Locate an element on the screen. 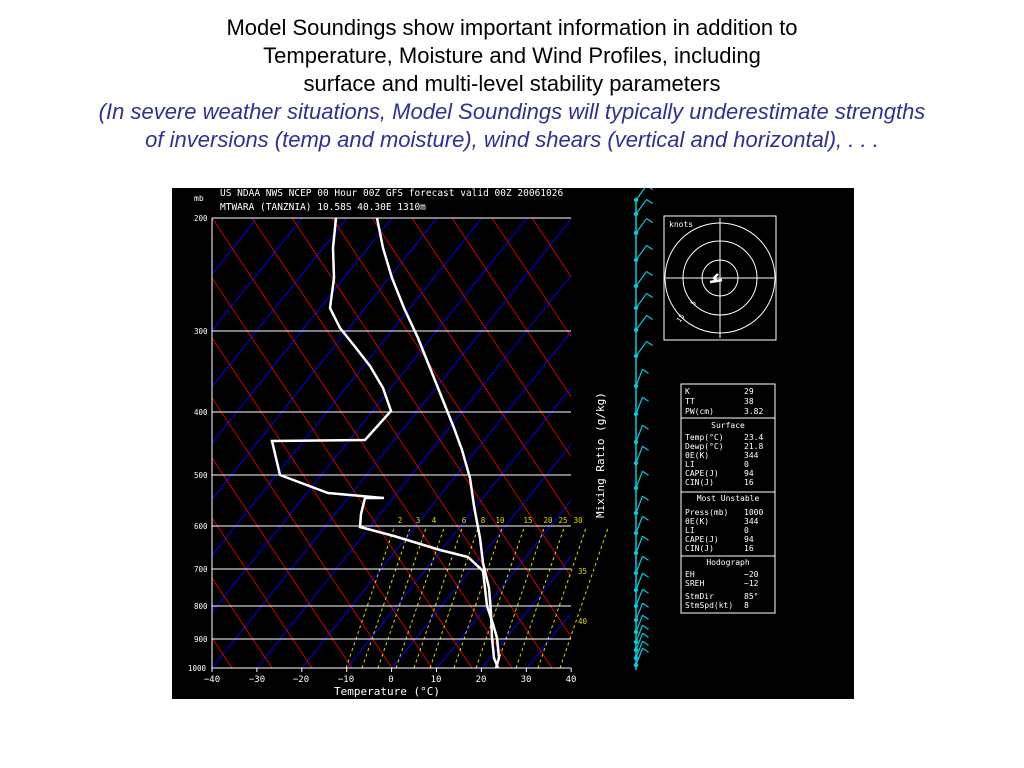  param-label: CAPE(J) is located at coordinates (702, 539).